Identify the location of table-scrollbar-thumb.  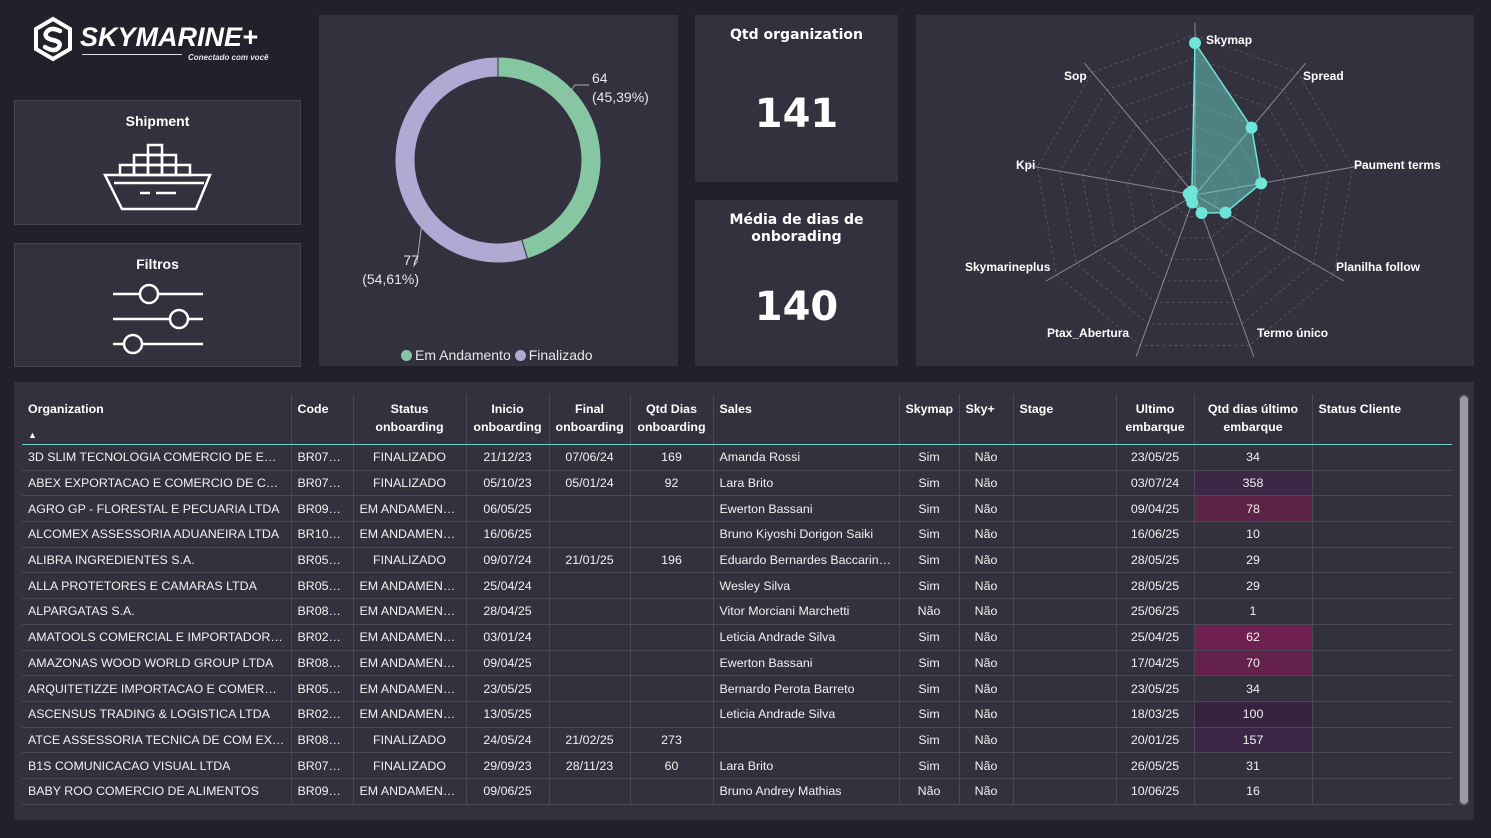
(1464, 600).